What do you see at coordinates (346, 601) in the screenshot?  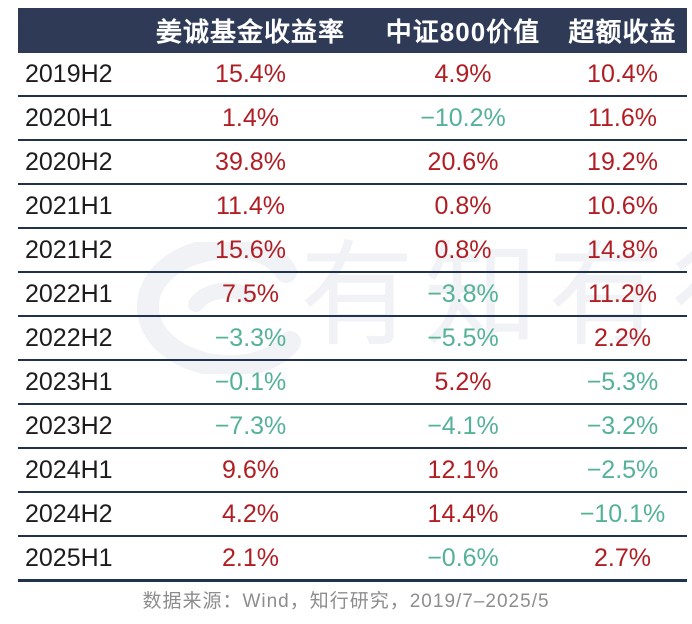 I see `data-source-note: 数据来源：Wind，知行研究，2019/7–2025/5` at bounding box center [346, 601].